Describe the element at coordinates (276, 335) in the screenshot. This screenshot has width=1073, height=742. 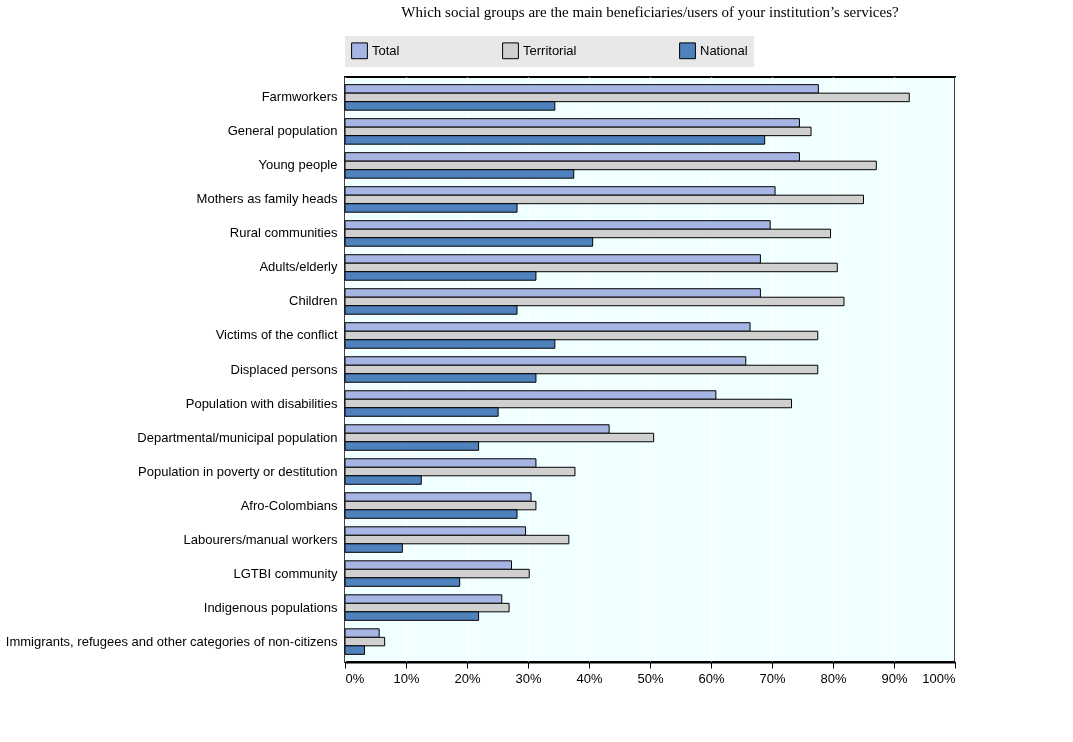
I see `y-tick-label: Victims of the conflict` at that location.